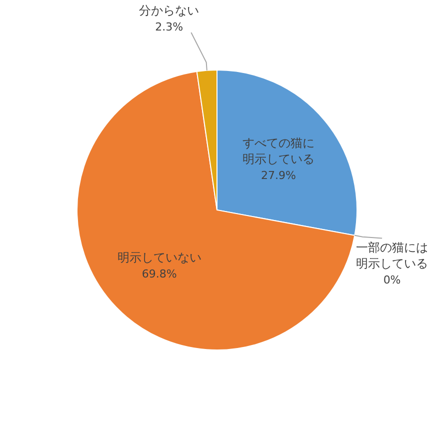  Describe the element at coordinates (169, 27) in the screenshot. I see `data-label: 2.3%` at that location.